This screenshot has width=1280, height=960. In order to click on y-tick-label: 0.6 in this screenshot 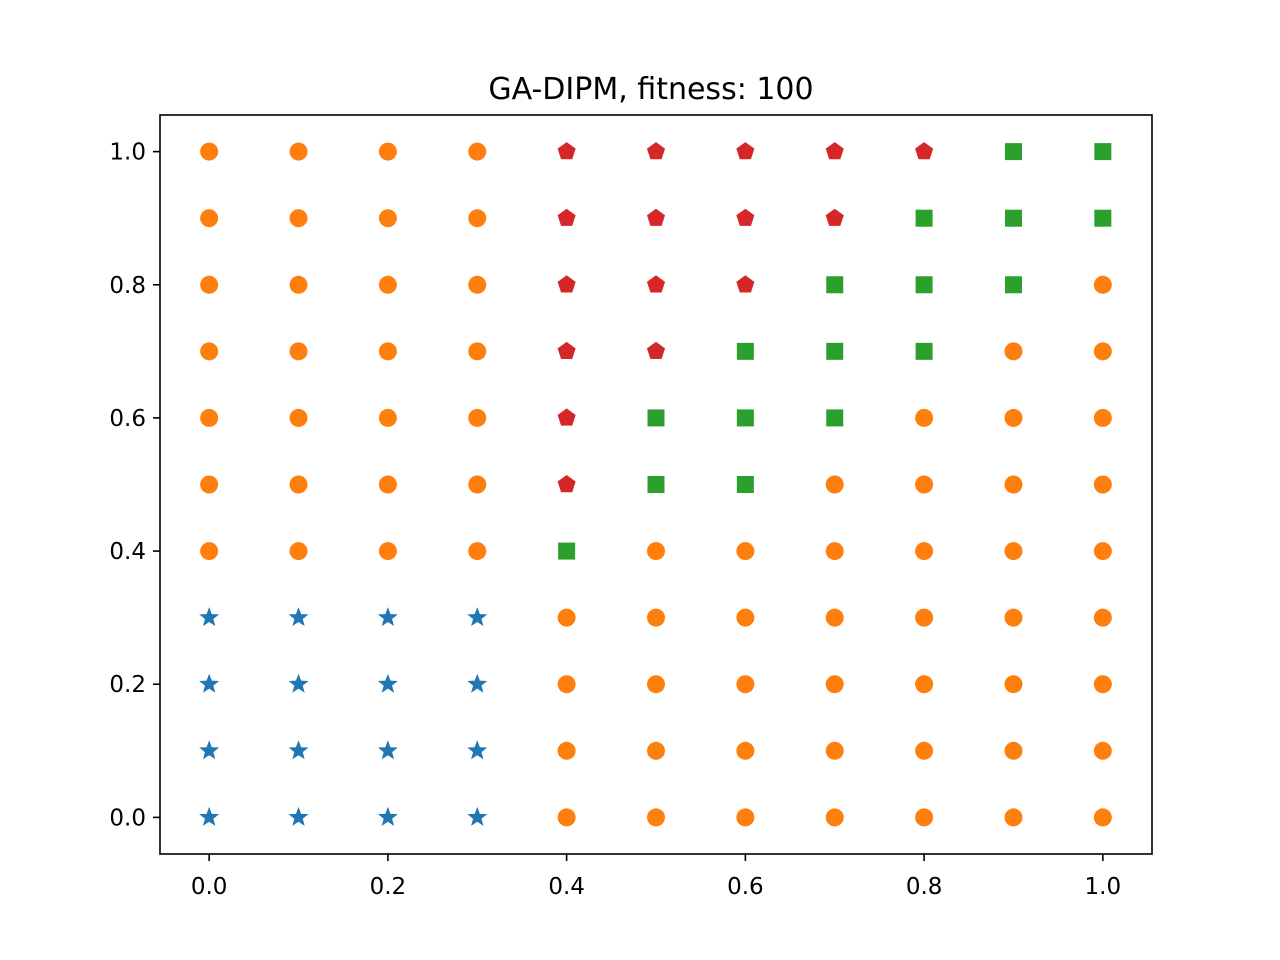, I will do `click(127, 419)`.